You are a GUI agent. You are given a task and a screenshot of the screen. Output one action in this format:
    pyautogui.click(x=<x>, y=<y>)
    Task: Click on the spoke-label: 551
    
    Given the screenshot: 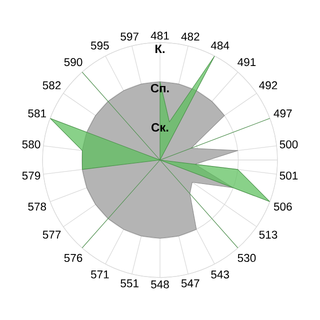 What is the action you would take?
    pyautogui.click(x=129, y=283)
    